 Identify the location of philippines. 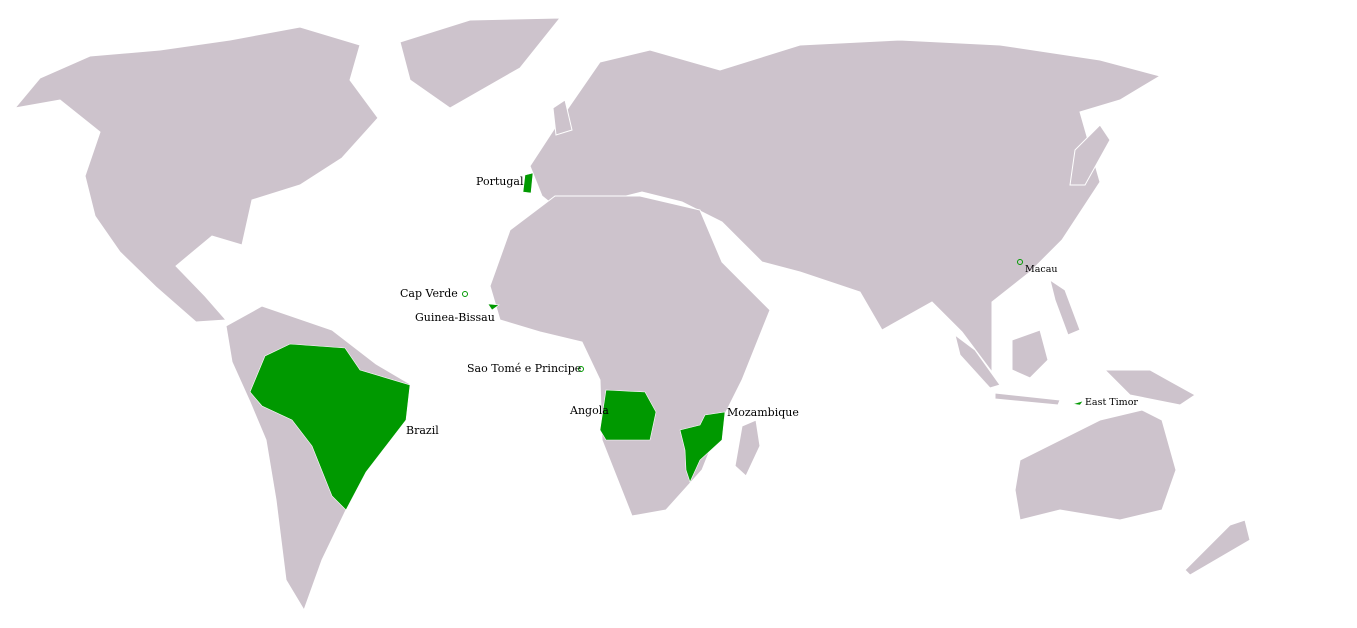
(1065, 307).